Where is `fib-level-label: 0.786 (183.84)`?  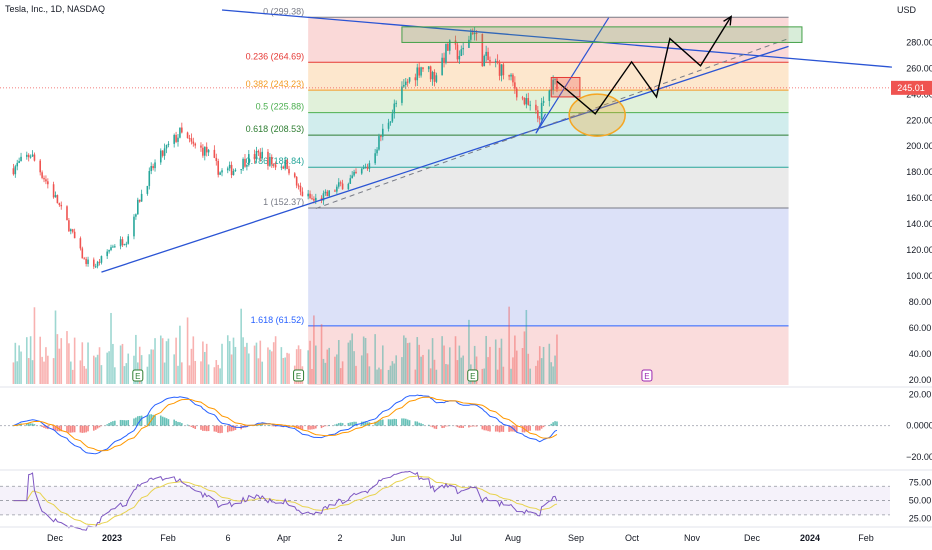
fib-level-label: 0.786 (183.84) is located at coordinates (275, 161).